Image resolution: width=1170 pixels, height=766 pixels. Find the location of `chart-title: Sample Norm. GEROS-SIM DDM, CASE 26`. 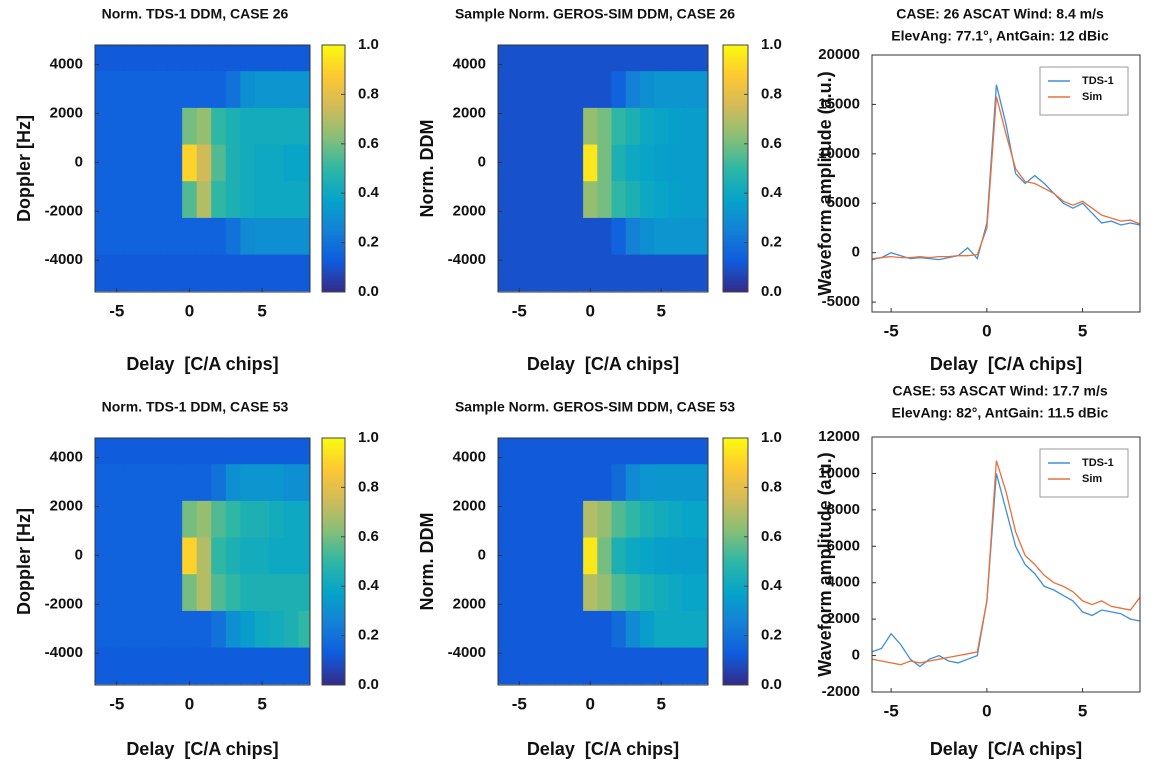

chart-title: Sample Norm. GEROS-SIM DDM, CASE 26 is located at coordinates (595, 14).